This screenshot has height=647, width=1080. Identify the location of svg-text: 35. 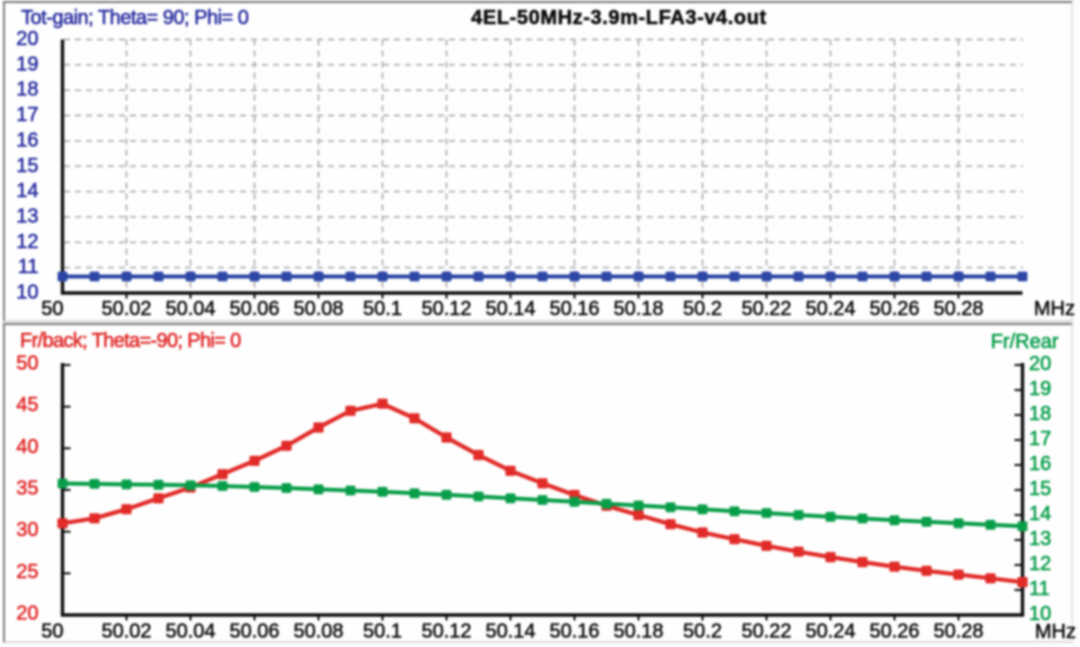
(27, 489).